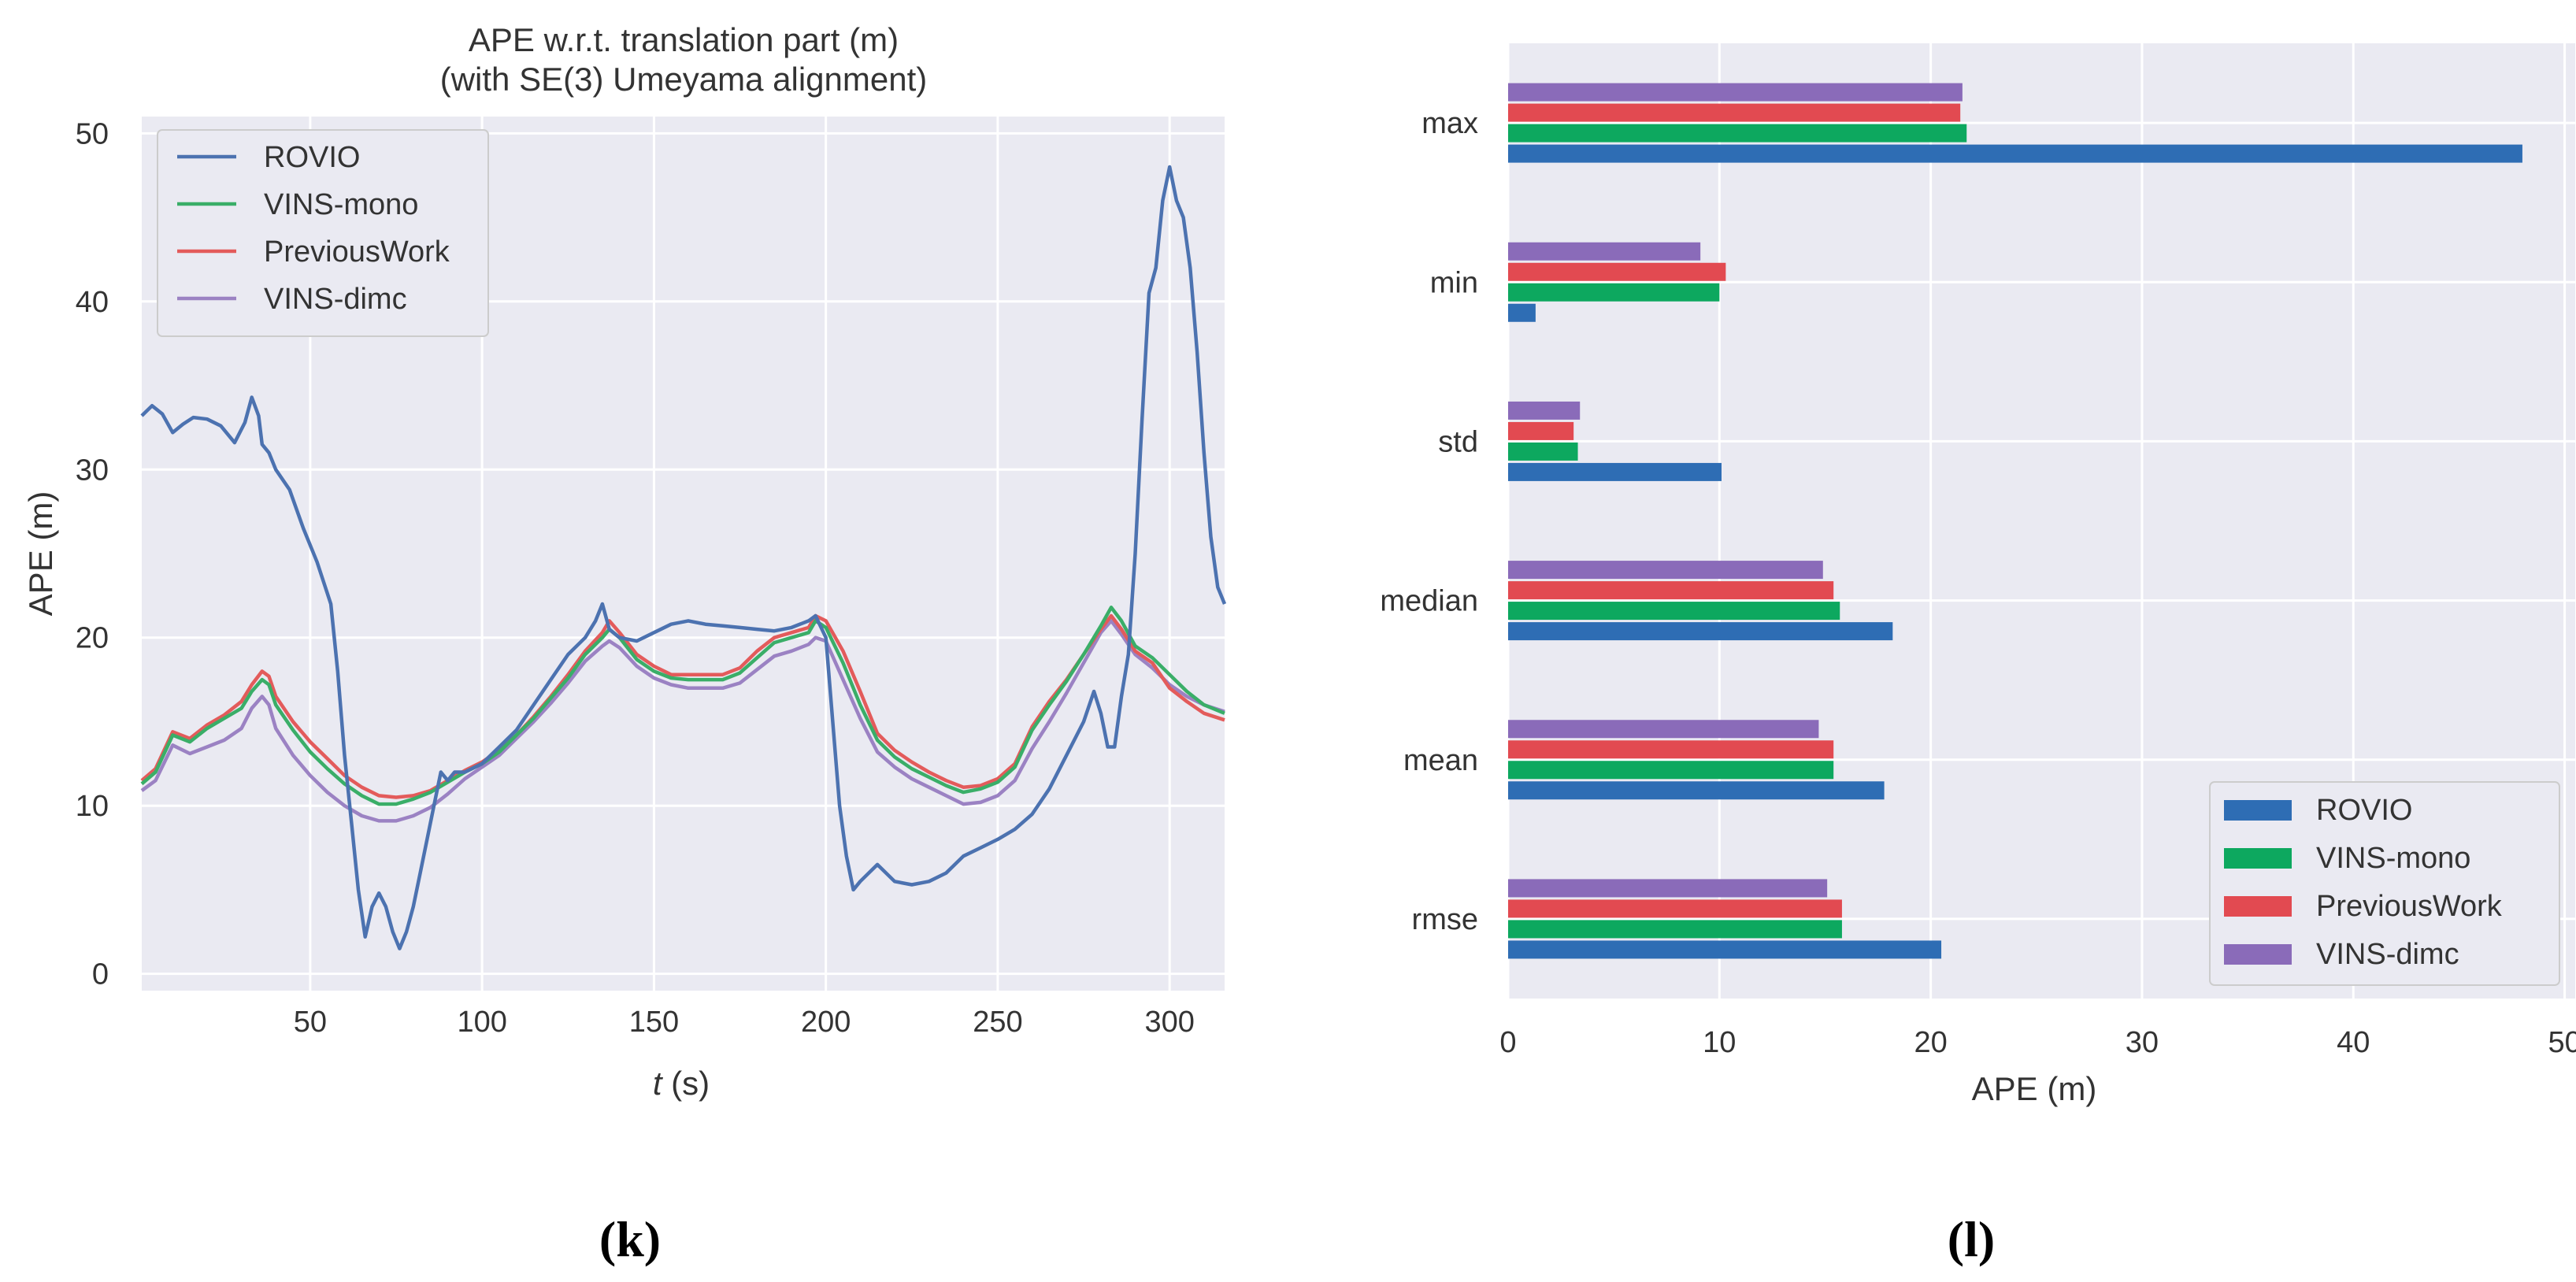 Image resolution: width=2576 pixels, height=1282 pixels. Describe the element at coordinates (92, 302) in the screenshot. I see `y-tick-label: 40` at that location.